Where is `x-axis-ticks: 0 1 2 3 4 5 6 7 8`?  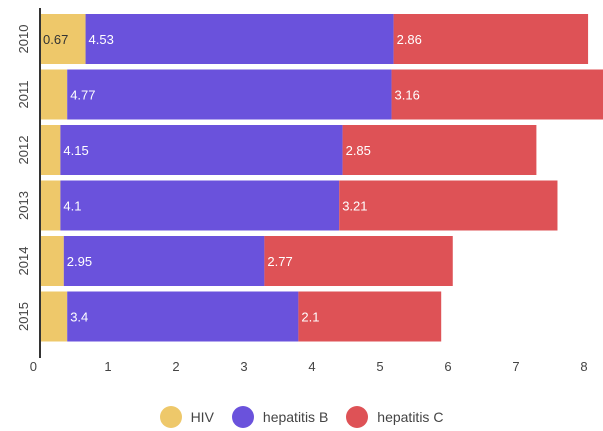 x-axis-ticks: 0 1 2 3 4 5 6 7 8 is located at coordinates (309, 366).